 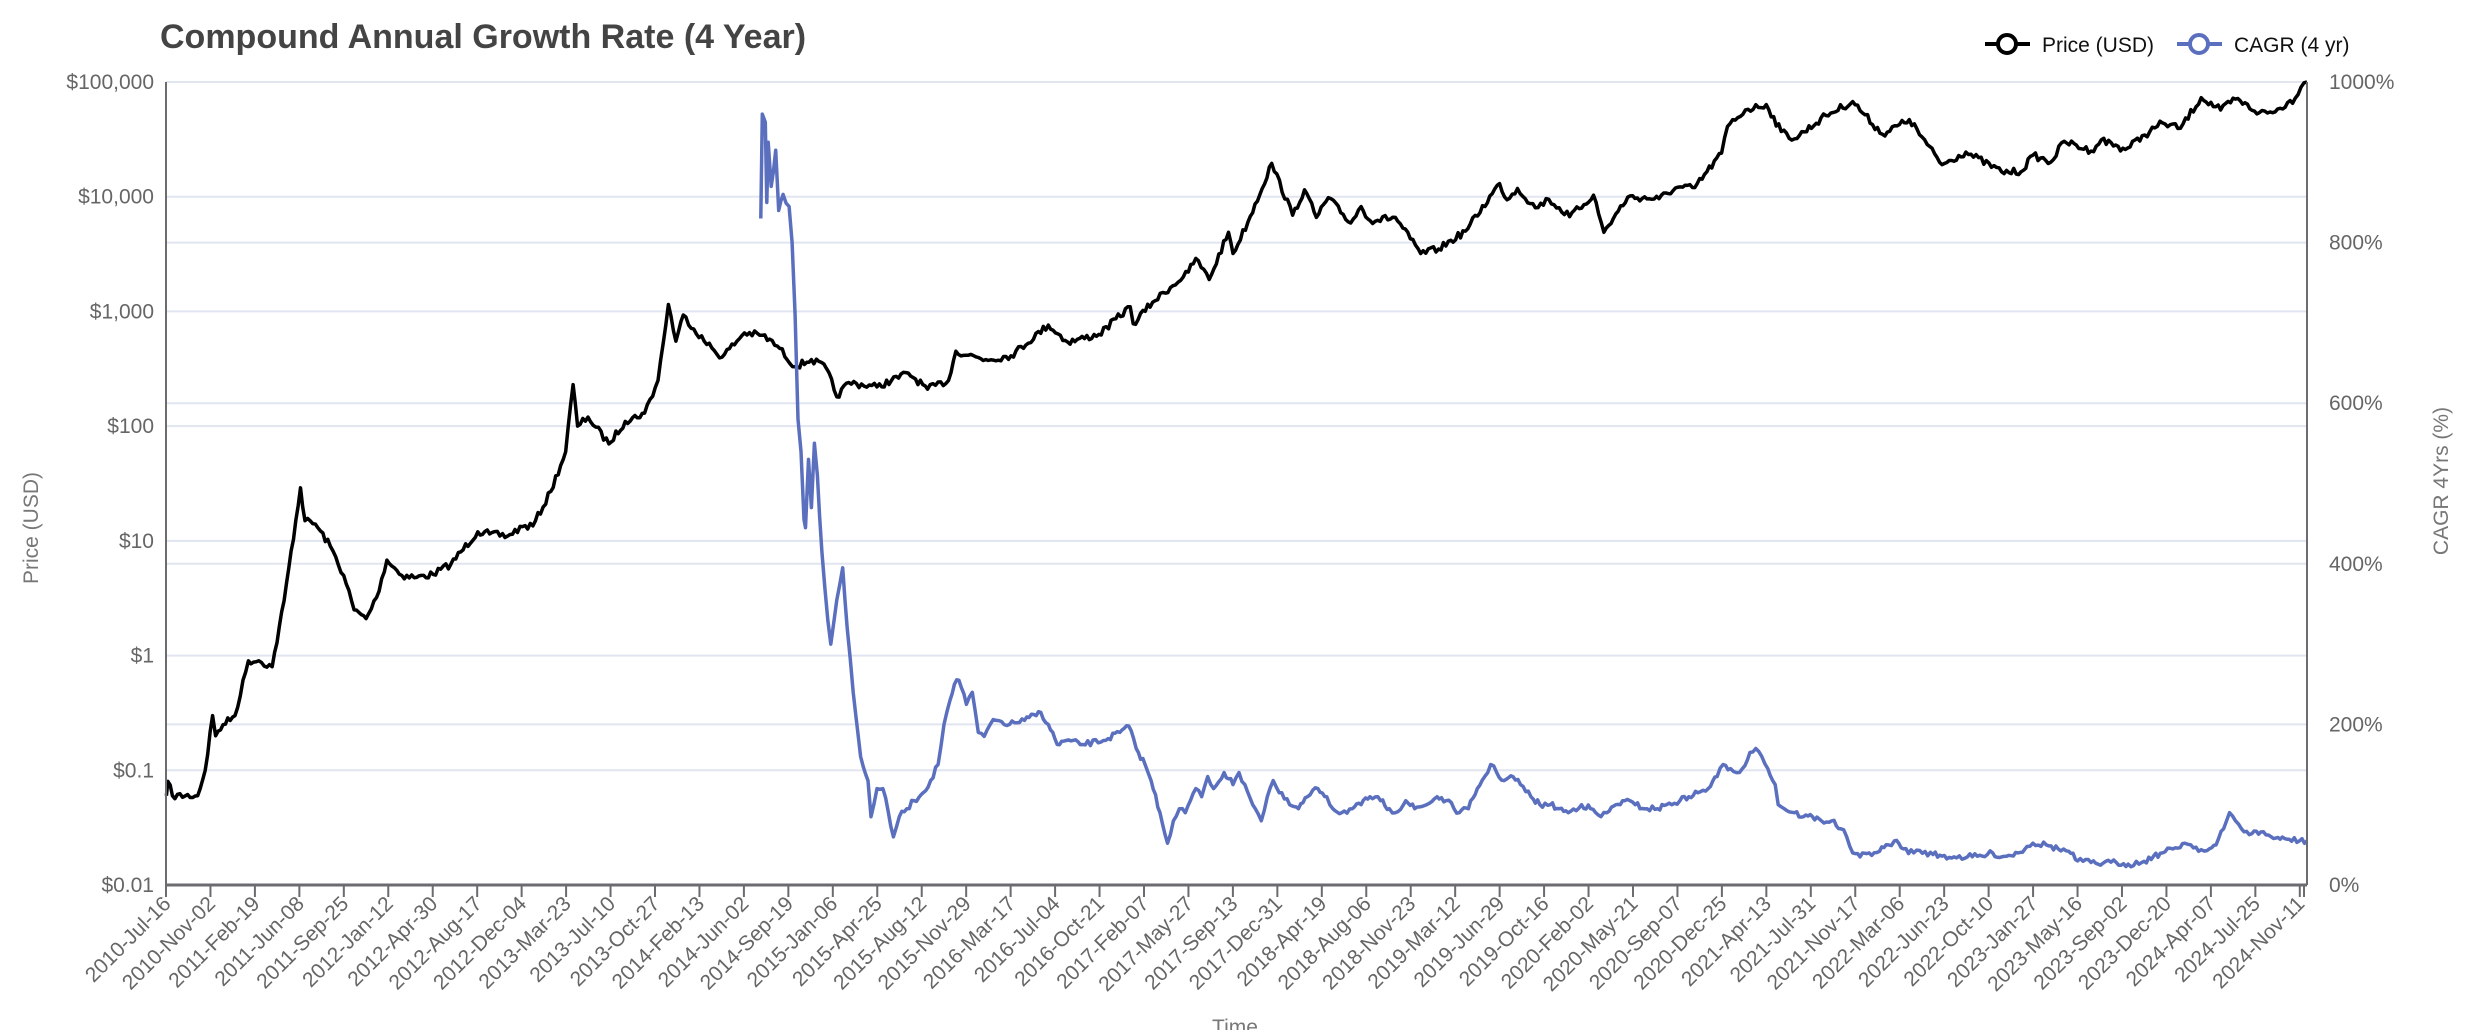 I want to click on right-tick-label: 200%, so click(x=2356, y=724).